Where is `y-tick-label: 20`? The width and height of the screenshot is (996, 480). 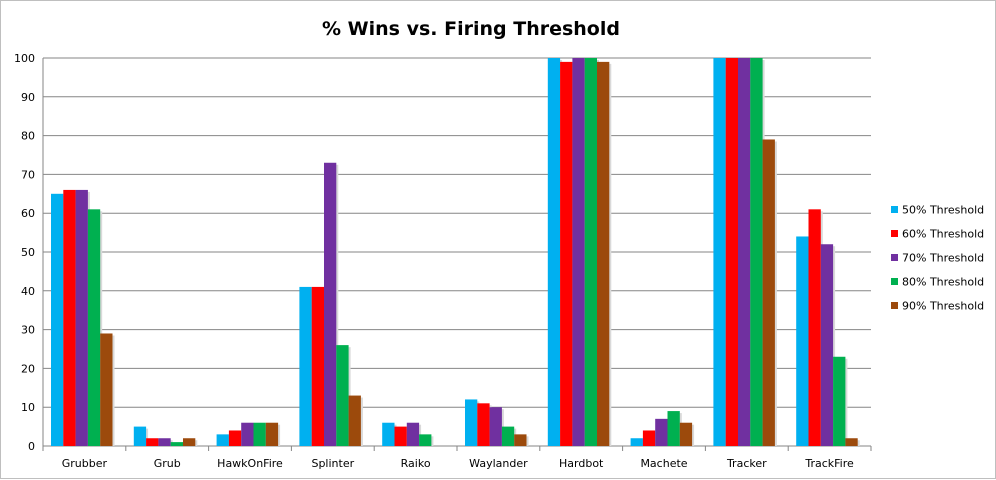 y-tick-label: 20 is located at coordinates (28, 368).